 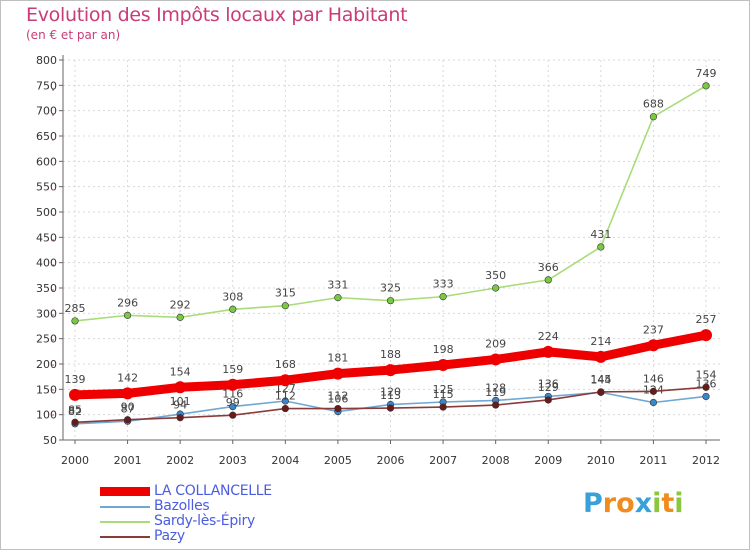 I want to click on data-label: 90, so click(x=128, y=407).